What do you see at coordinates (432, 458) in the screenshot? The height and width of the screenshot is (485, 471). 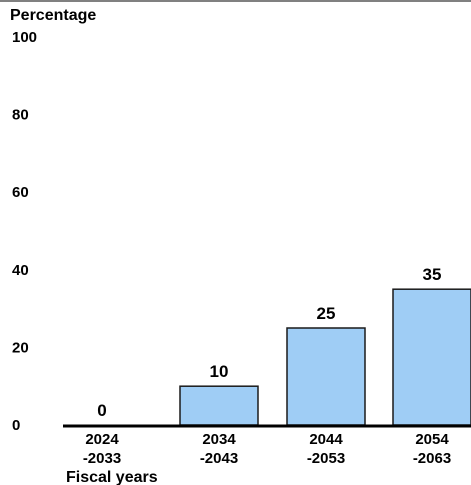 I see `x-tick-label: -2063` at bounding box center [432, 458].